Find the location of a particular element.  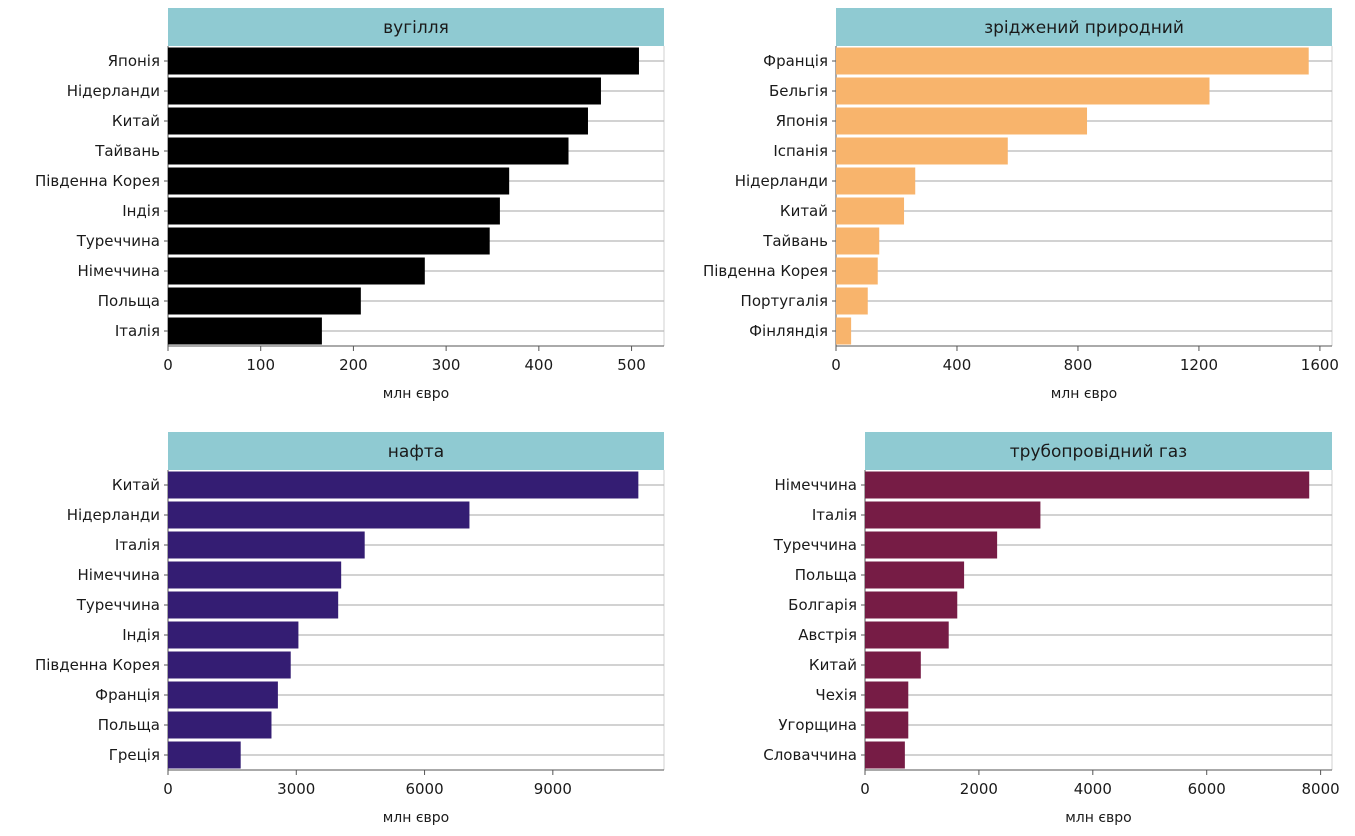

x-tick-label: 9000 is located at coordinates (553, 789).